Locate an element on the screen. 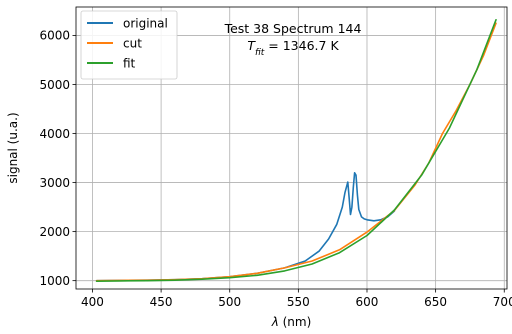 The image size is (512, 334). tfit-value: = 1346.7 K is located at coordinates (301, 45).